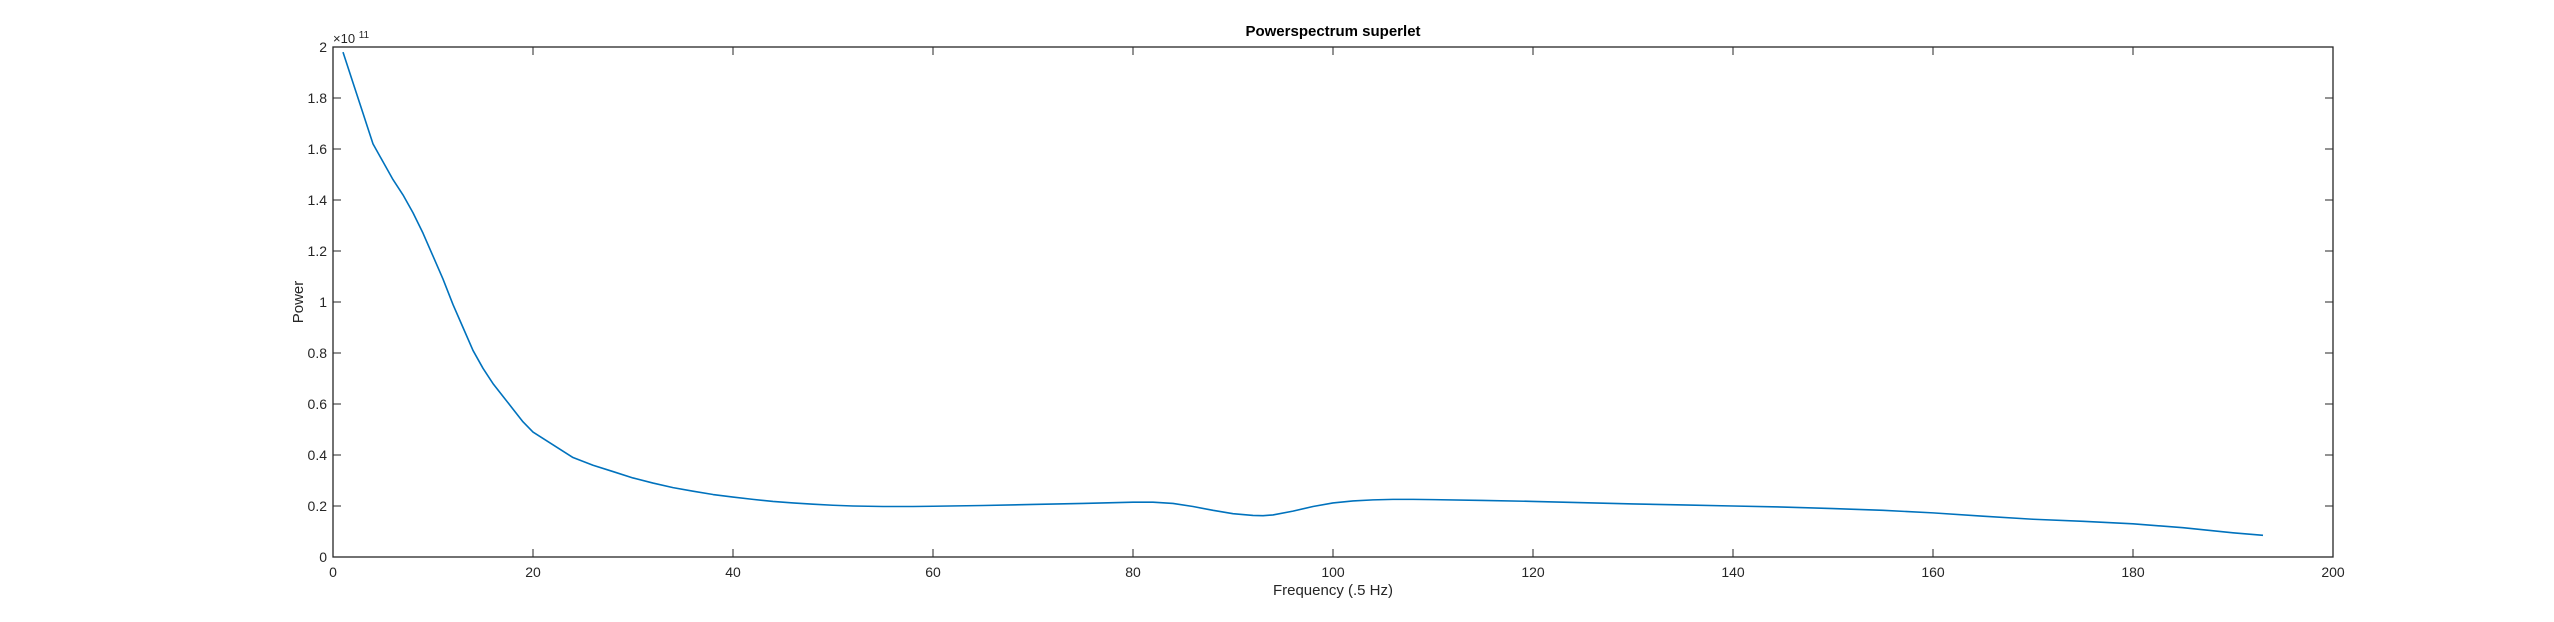 This screenshot has height=622, width=2554. I want to click on y-tick-label: 1.2, so click(318, 251).